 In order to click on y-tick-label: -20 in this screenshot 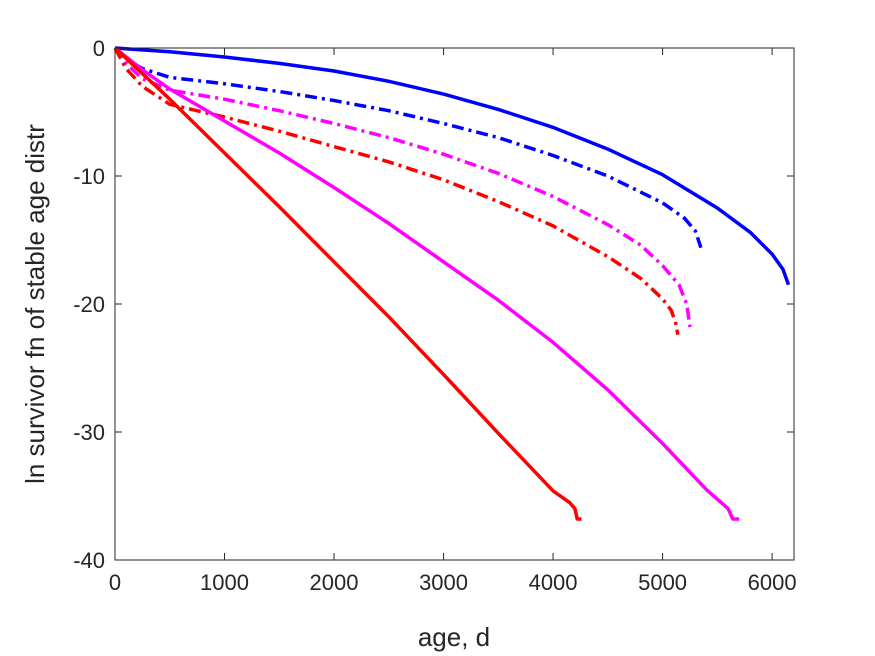, I will do `click(89, 304)`.